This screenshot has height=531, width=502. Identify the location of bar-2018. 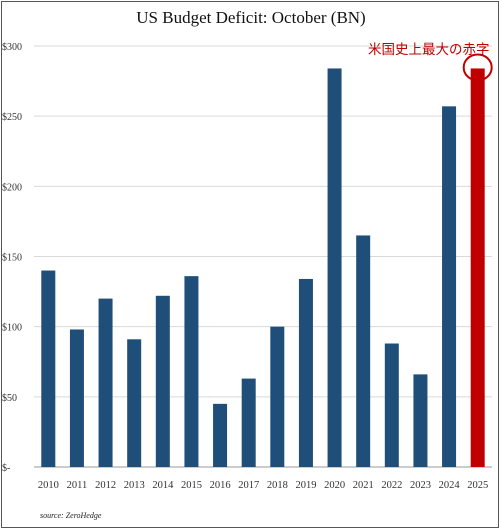
(277, 396).